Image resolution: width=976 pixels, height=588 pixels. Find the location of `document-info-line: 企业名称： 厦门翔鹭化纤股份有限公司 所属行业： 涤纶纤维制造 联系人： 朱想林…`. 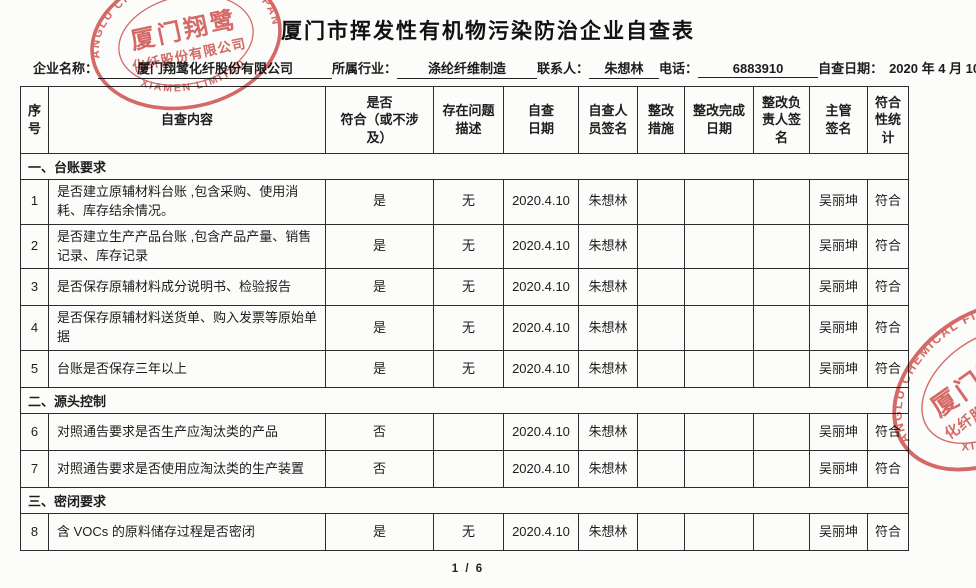

document-info-line: 企业名称： 厦门翔鹭化纤股份有限公司 所属行业： 涤纶纤维制造 联系人： 朱想林… is located at coordinates (504, 68).